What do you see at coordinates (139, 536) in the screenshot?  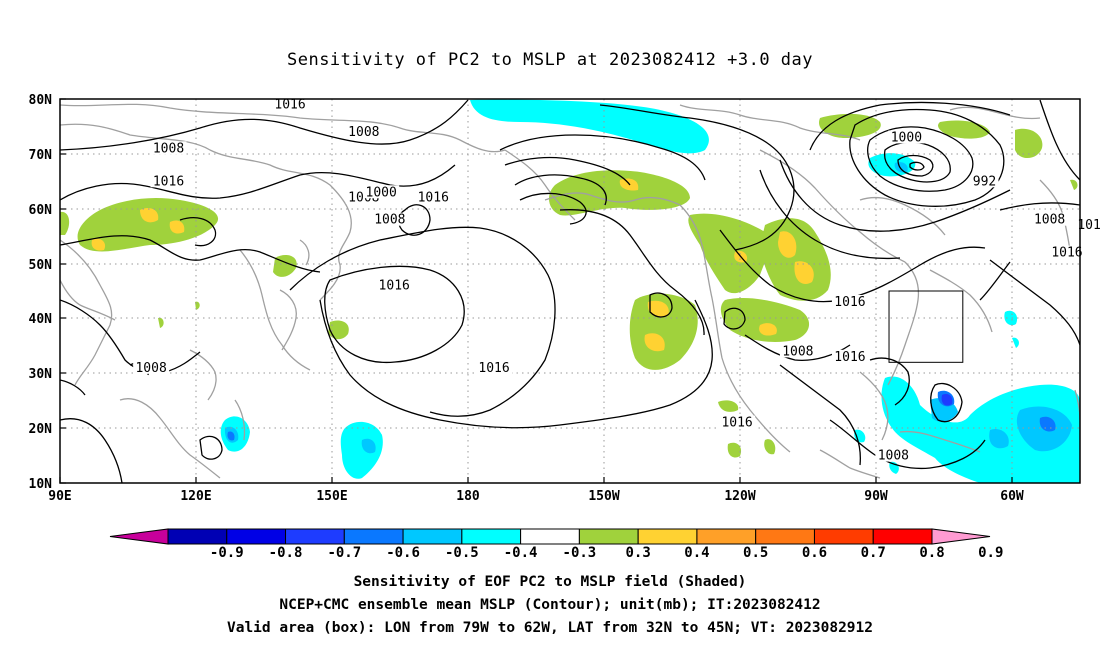 I see `colorbar-low-end` at bounding box center [139, 536].